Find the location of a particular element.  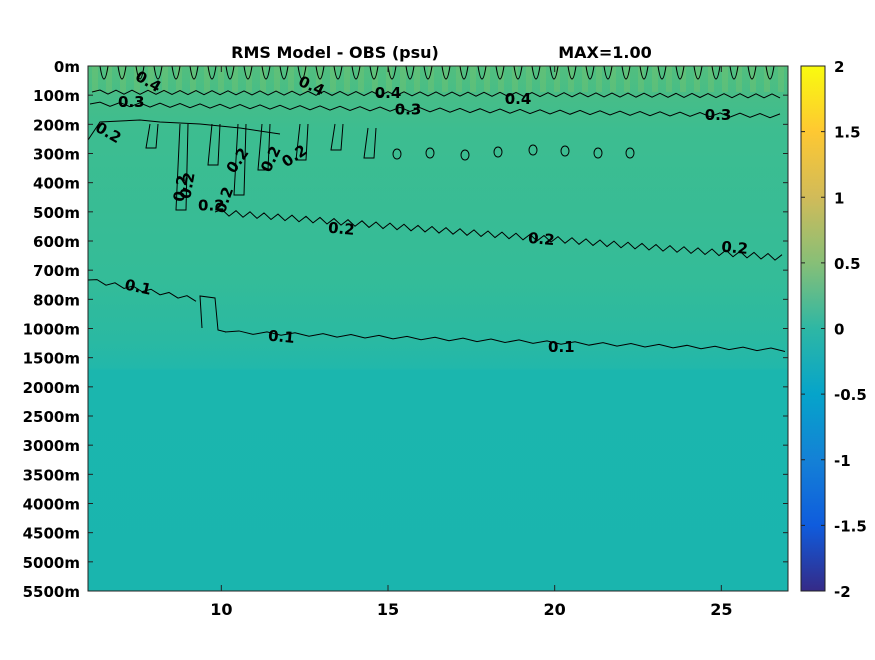

y-tick-label: 3500m is located at coordinates (51, 475).